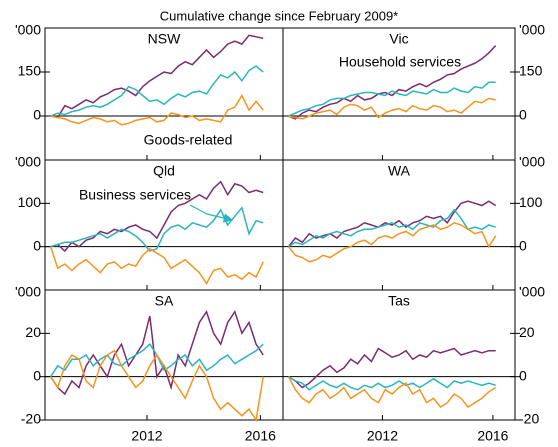 The width and height of the screenshot is (558, 447). Describe the element at coordinates (135, 195) in the screenshot. I see `series-label: Business services` at that location.